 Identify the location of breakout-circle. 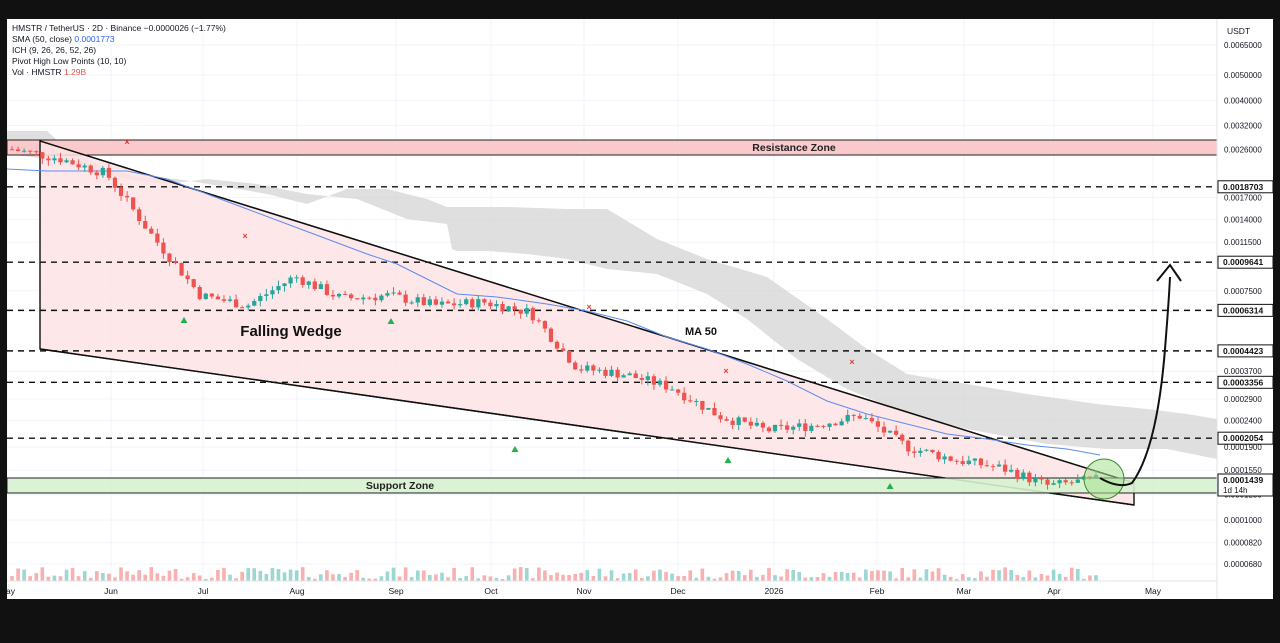
(1104, 479).